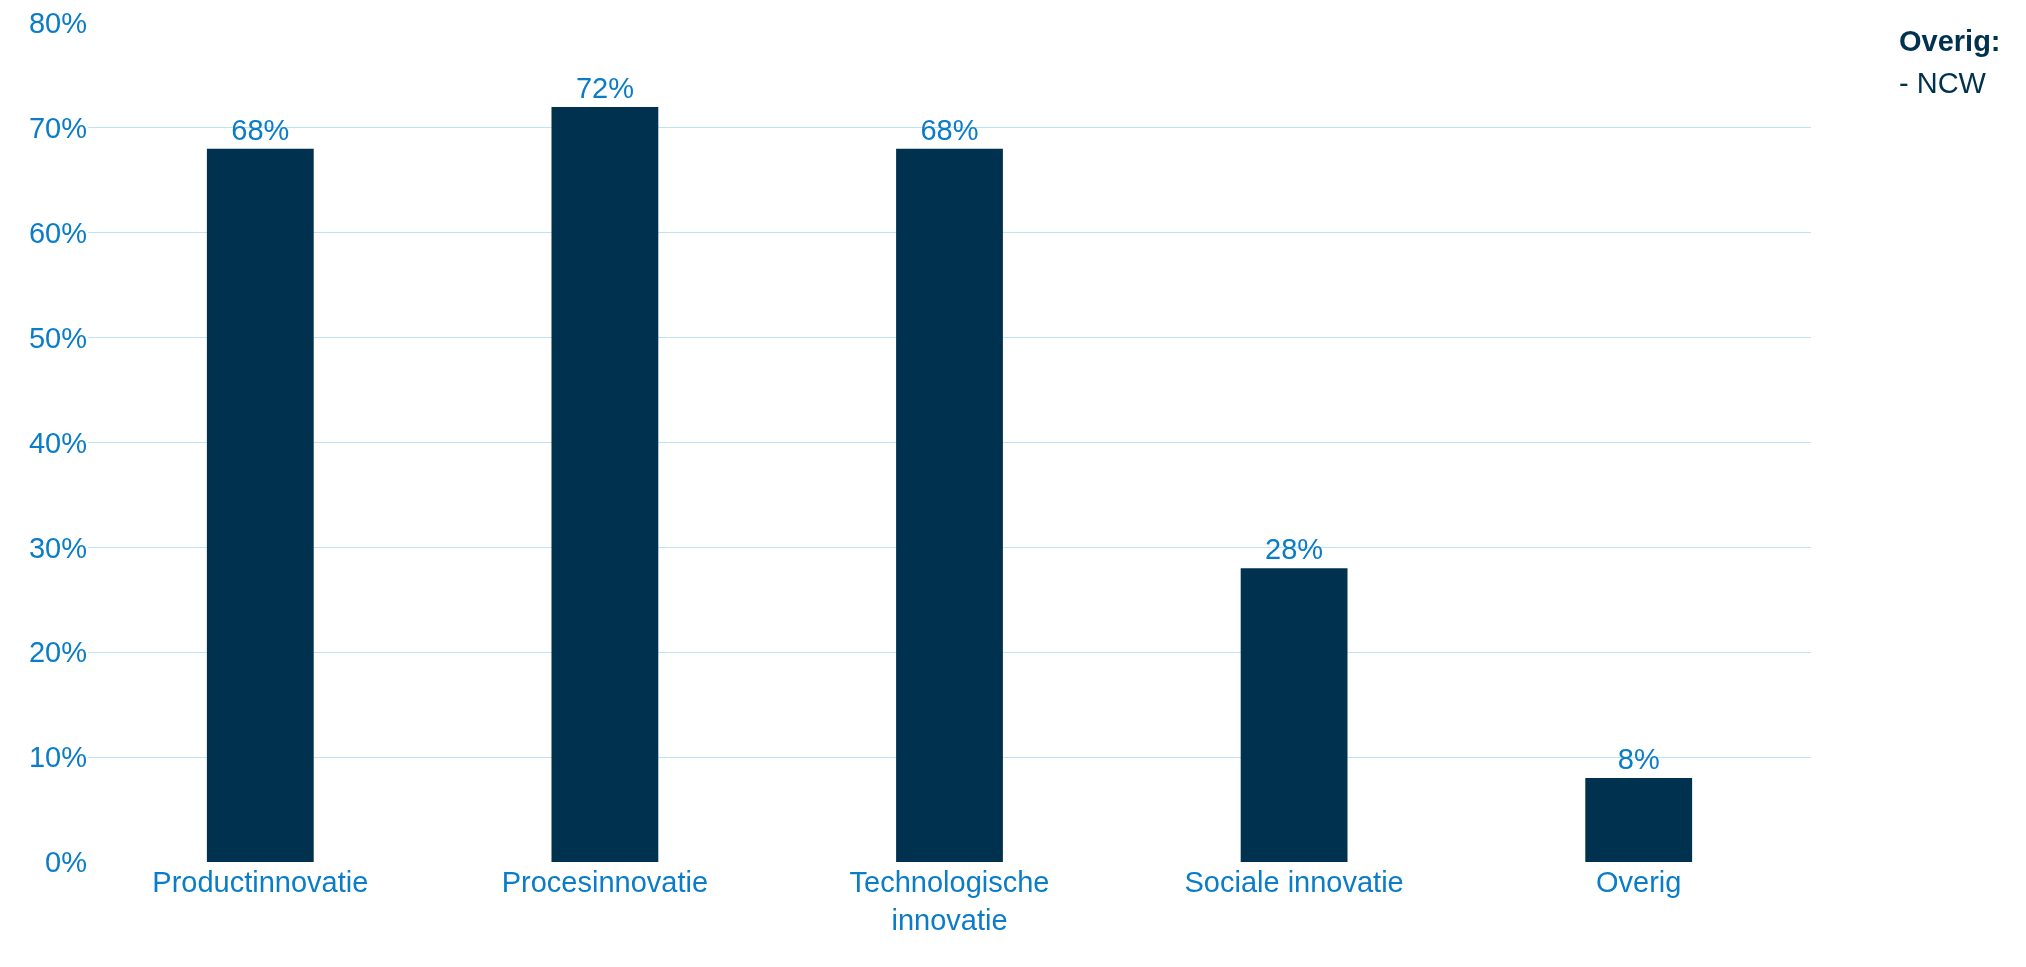 Image resolution: width=2026 pixels, height=967 pixels. I want to click on text: - NCW, so click(1943, 83).